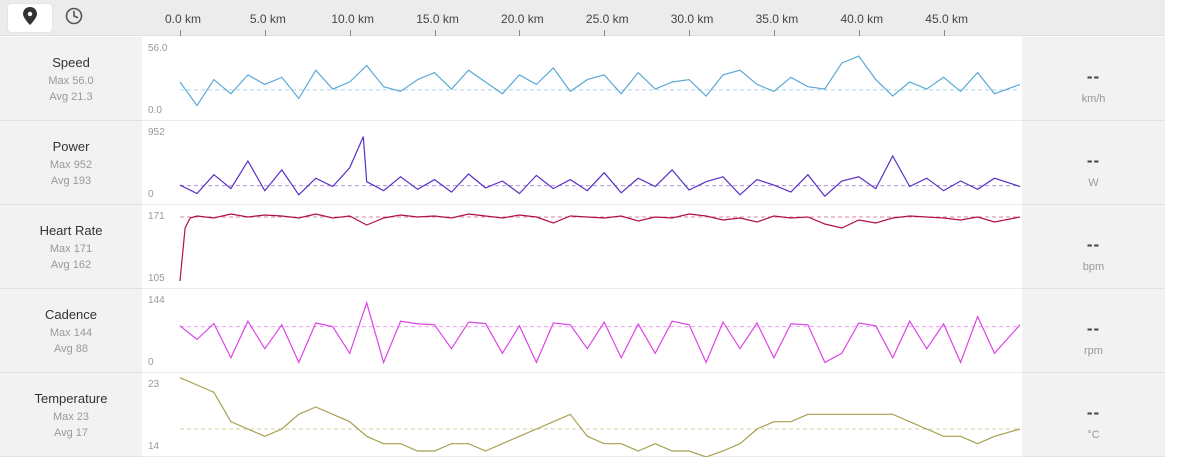 The image size is (1200, 468). I want to click on power-y-min-label: 0, so click(151, 194).